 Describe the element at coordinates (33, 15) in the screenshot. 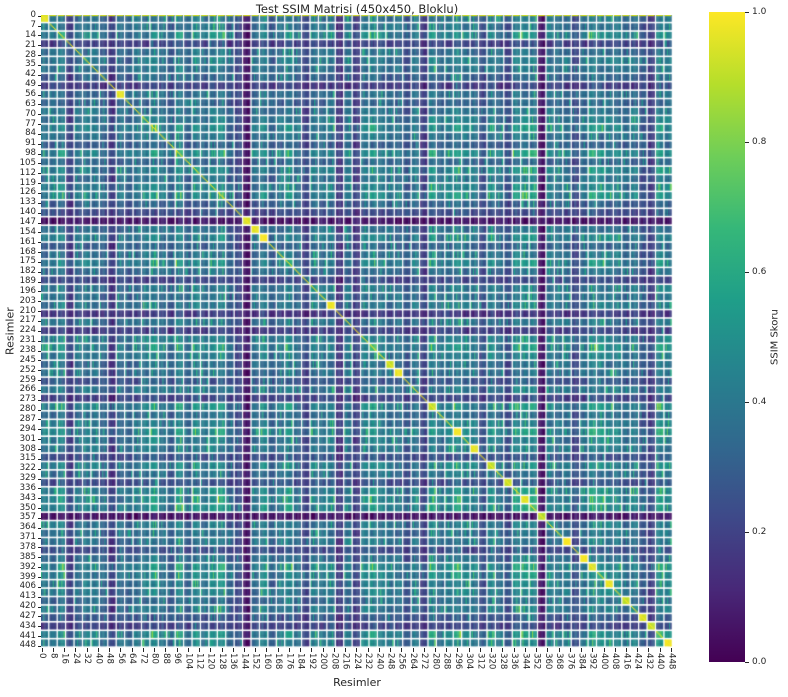

I see `y-tick-label: 0` at that location.